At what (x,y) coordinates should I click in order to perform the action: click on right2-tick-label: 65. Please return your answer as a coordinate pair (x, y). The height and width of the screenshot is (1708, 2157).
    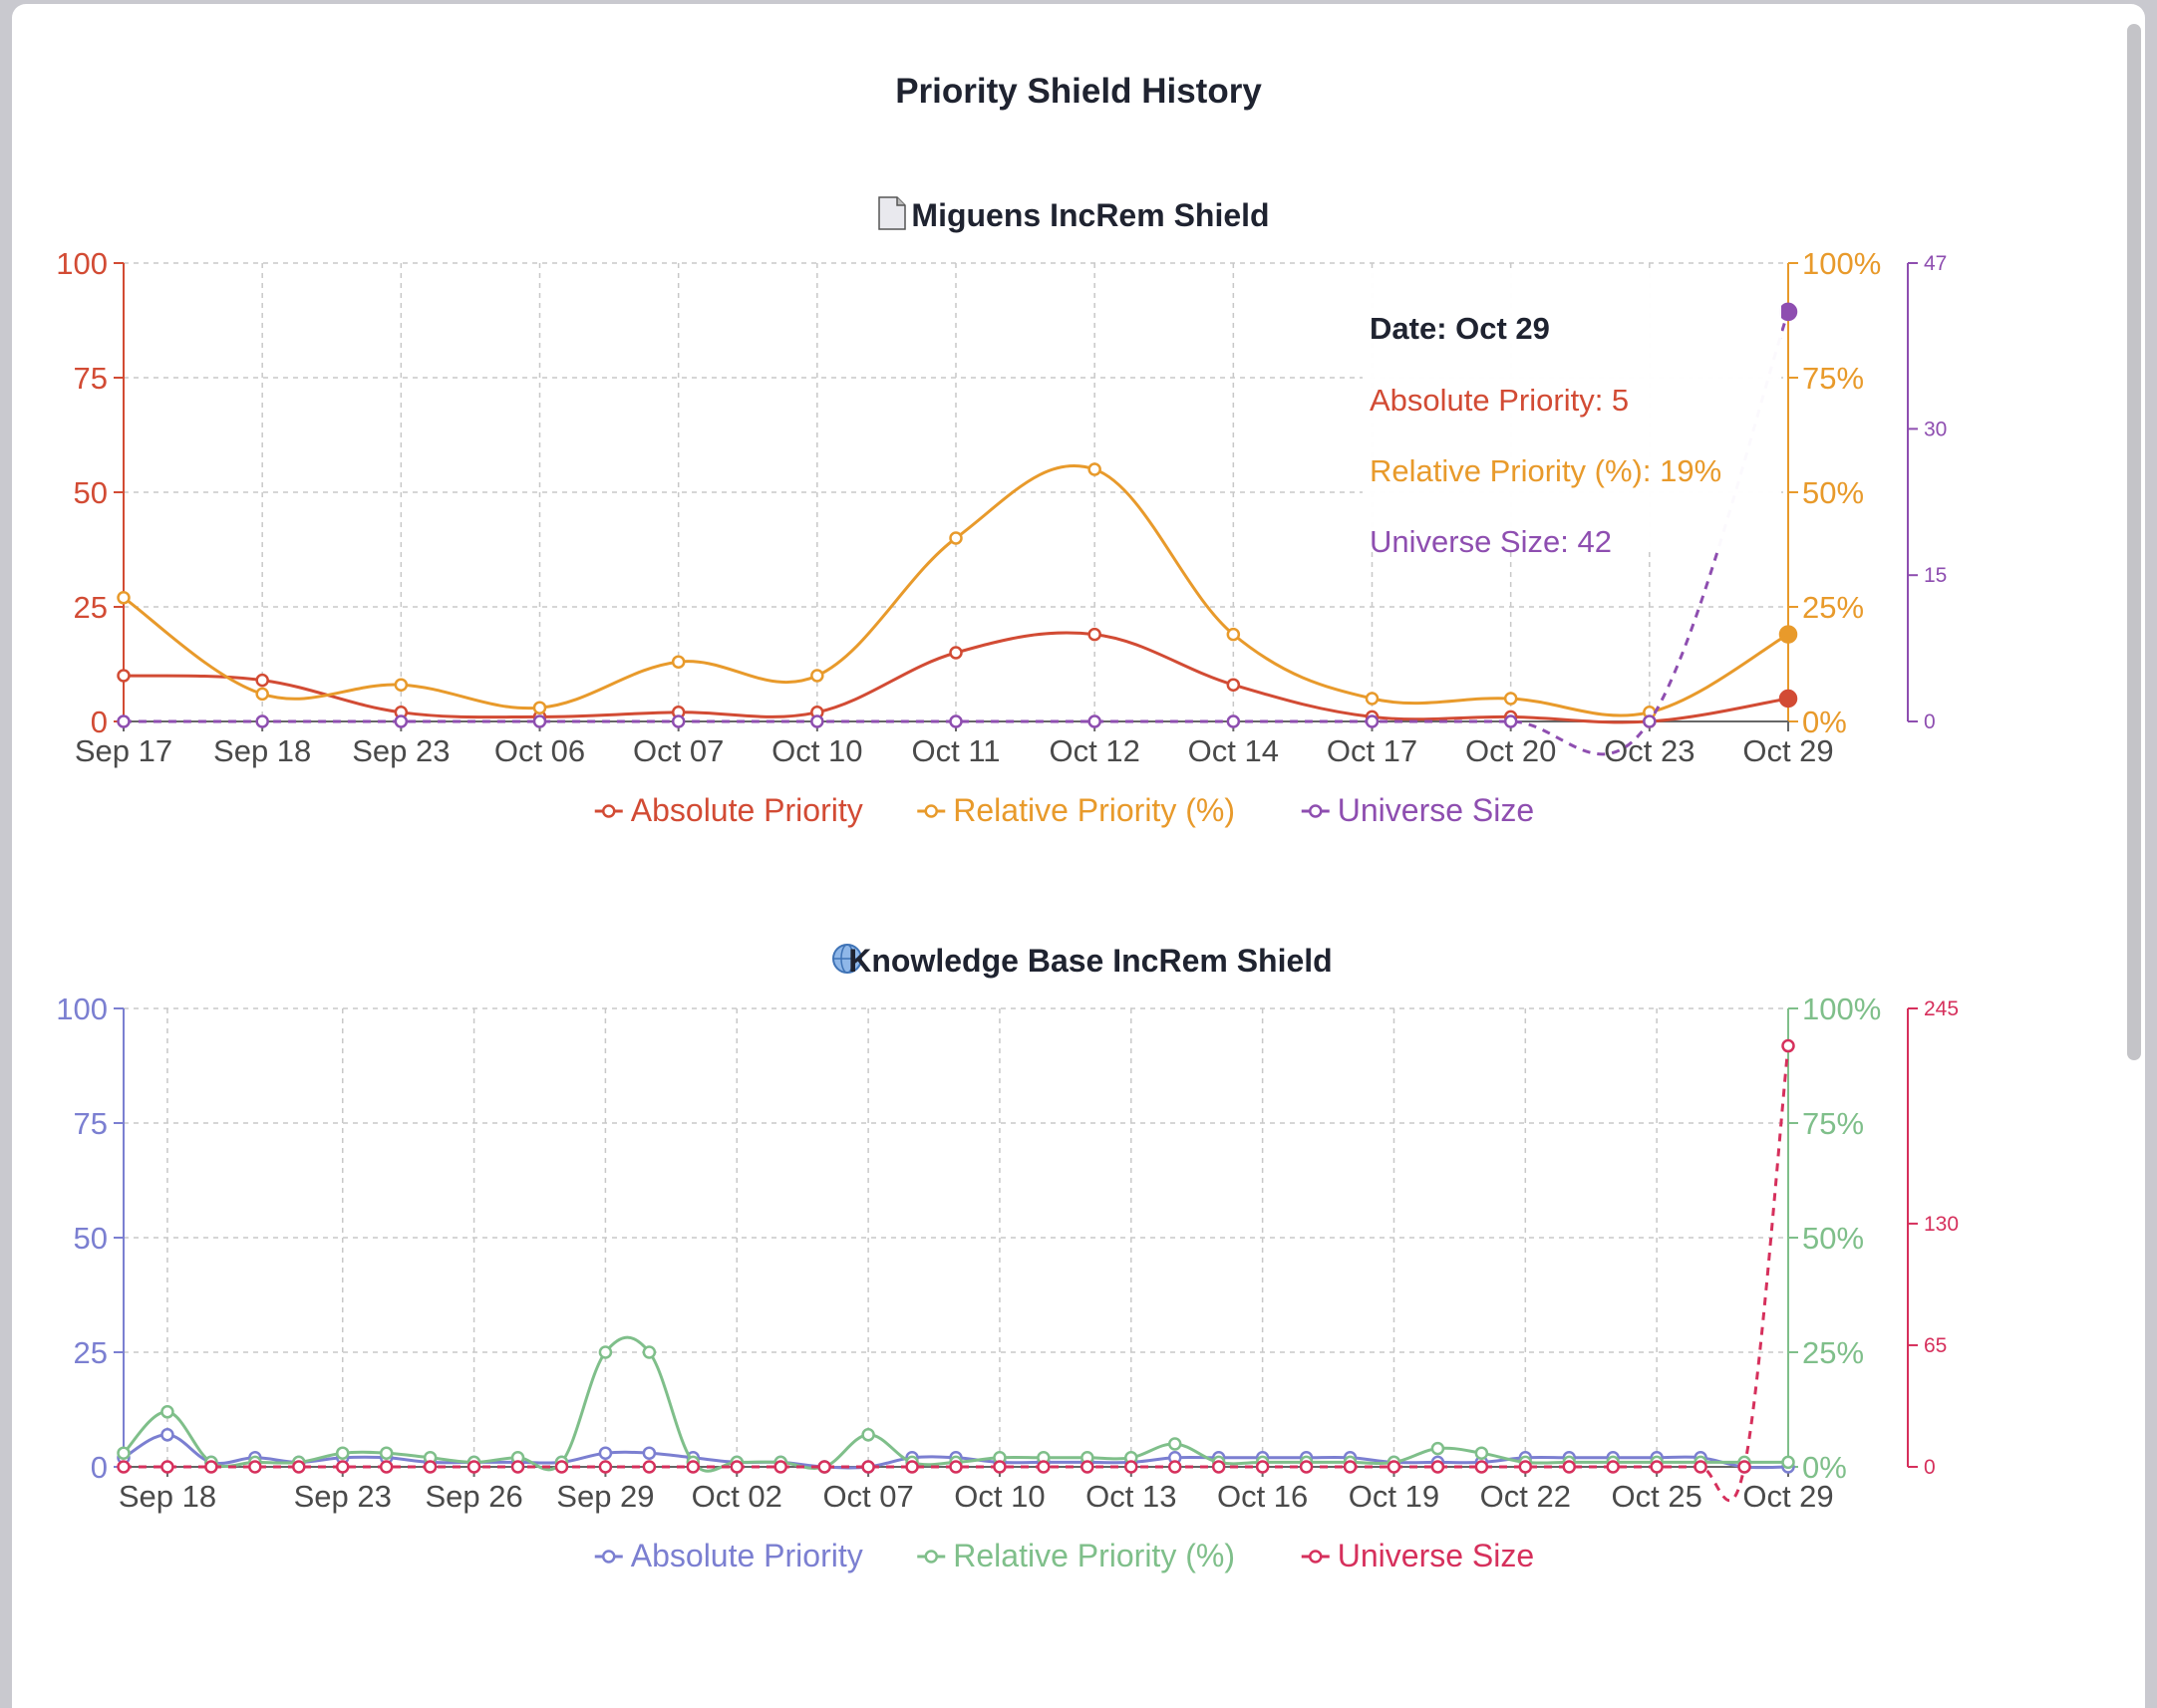
    Looking at the image, I should click on (1935, 1345).